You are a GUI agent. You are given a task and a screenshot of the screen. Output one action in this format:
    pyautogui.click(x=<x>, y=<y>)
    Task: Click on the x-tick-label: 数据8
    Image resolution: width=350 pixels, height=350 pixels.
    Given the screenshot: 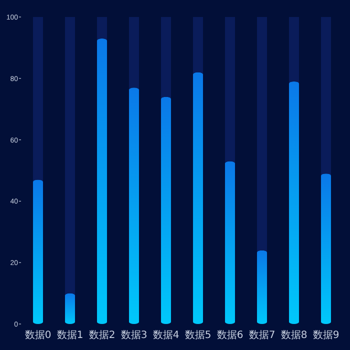 What is the action you would take?
    pyautogui.click(x=294, y=335)
    